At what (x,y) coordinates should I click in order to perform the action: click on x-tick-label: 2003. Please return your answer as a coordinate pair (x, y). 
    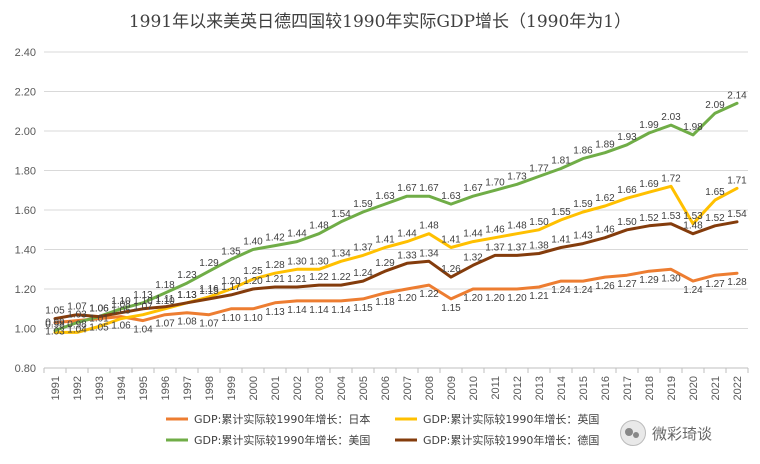
    Looking at the image, I should click on (320, 388).